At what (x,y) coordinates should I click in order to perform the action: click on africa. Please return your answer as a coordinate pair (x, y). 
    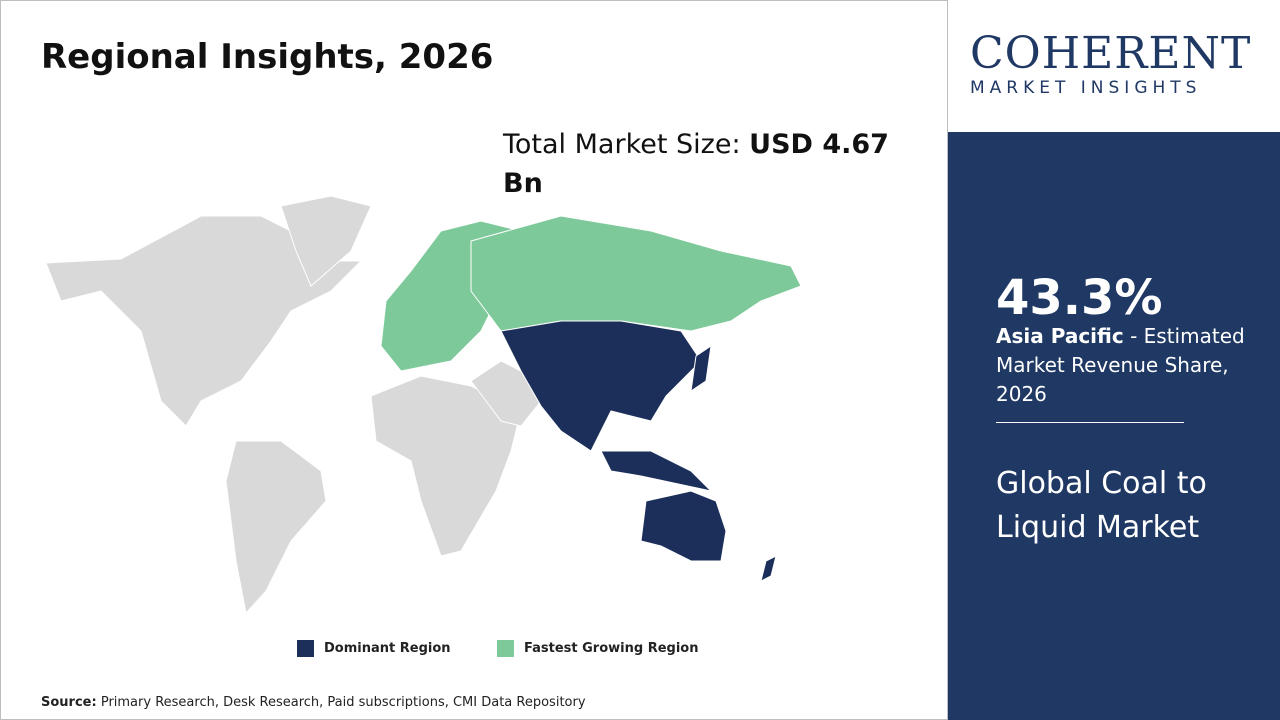
    Looking at the image, I should click on (446, 466).